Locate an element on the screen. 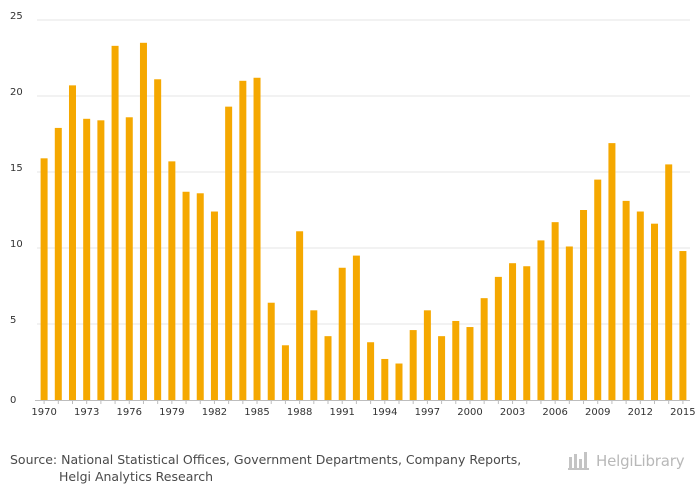  bar-1982 is located at coordinates (214, 305).